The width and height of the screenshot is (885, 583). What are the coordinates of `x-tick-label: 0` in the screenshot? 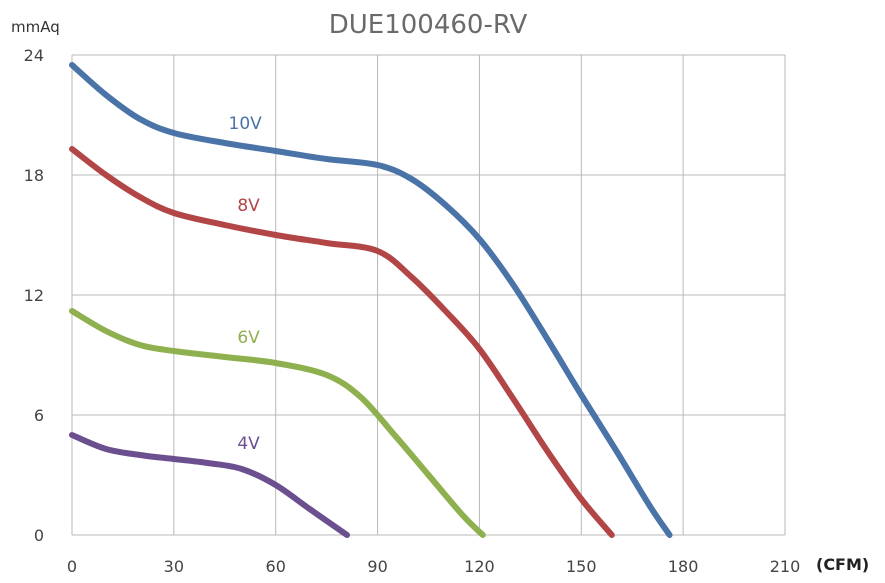 It's located at (72, 566).